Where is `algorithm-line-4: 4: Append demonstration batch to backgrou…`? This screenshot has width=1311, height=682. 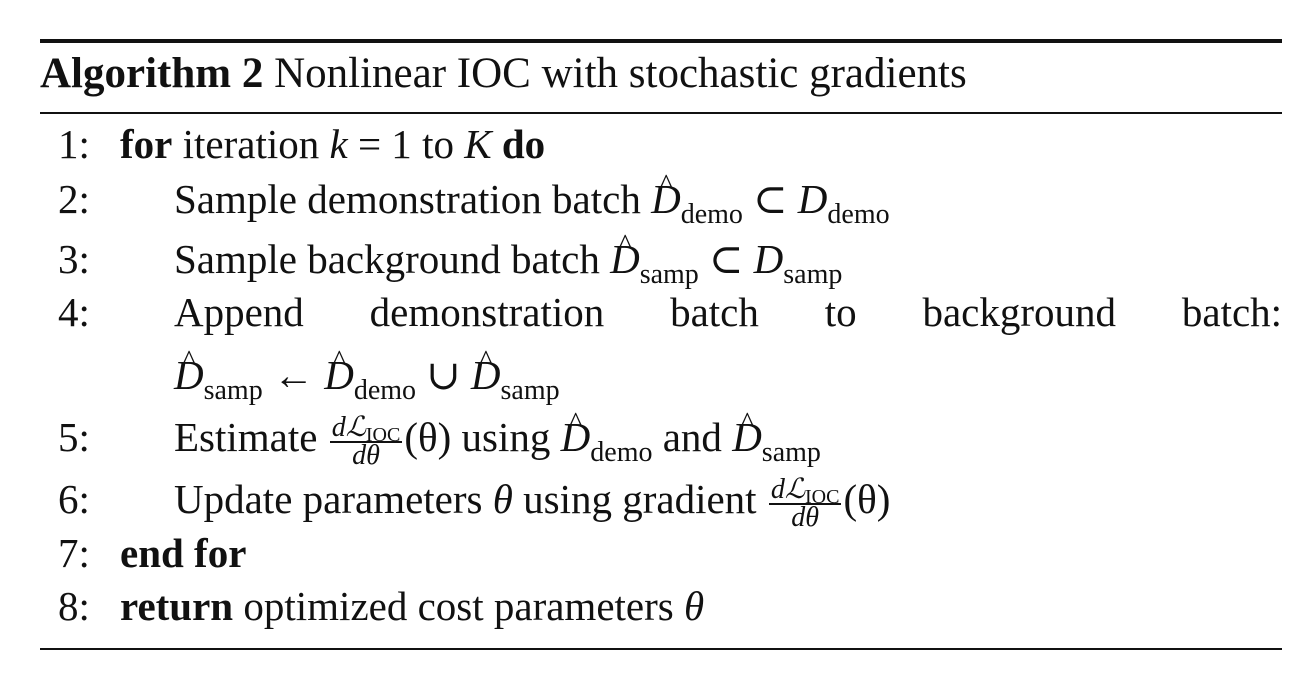
algorithm-line-4: 4: Append demonstration batch to backgrou… is located at coordinates (670, 312).